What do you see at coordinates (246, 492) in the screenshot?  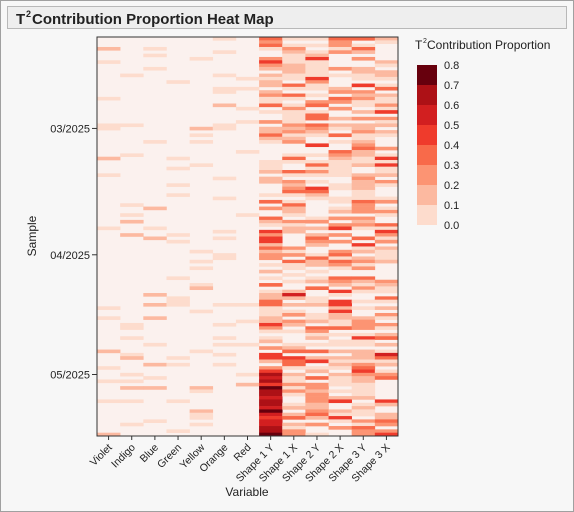 I see `x-axis-label: Variable` at bounding box center [246, 492].